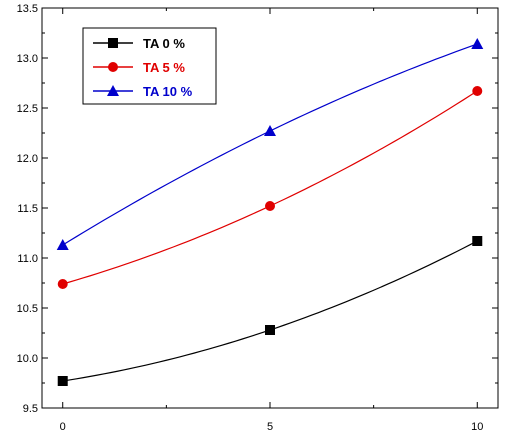  Describe the element at coordinates (27, 9) in the screenshot. I see `y-tick-label: 13.5` at that location.